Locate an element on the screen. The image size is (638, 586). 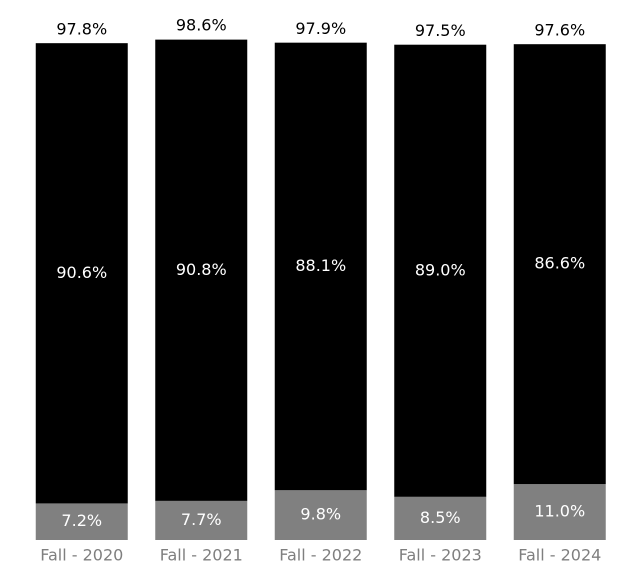
x-tick-label: Fall - 2023 is located at coordinates (440, 555).